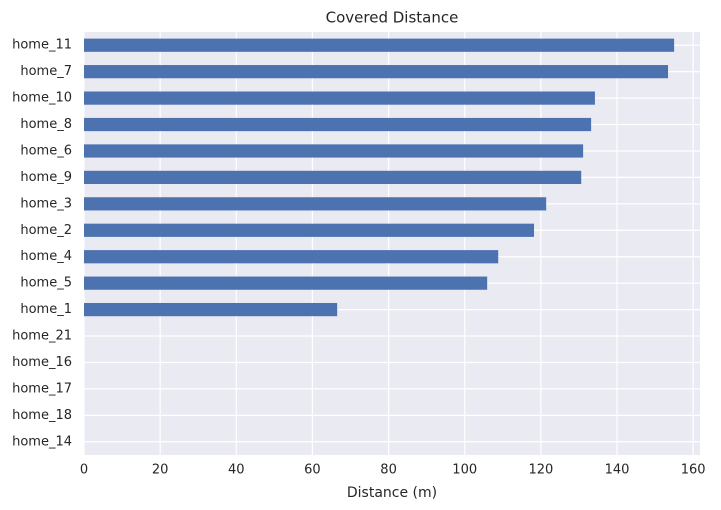 The image size is (721, 510). Describe the element at coordinates (46, 177) in the screenshot. I see `y-tick-label: home_9` at that location.